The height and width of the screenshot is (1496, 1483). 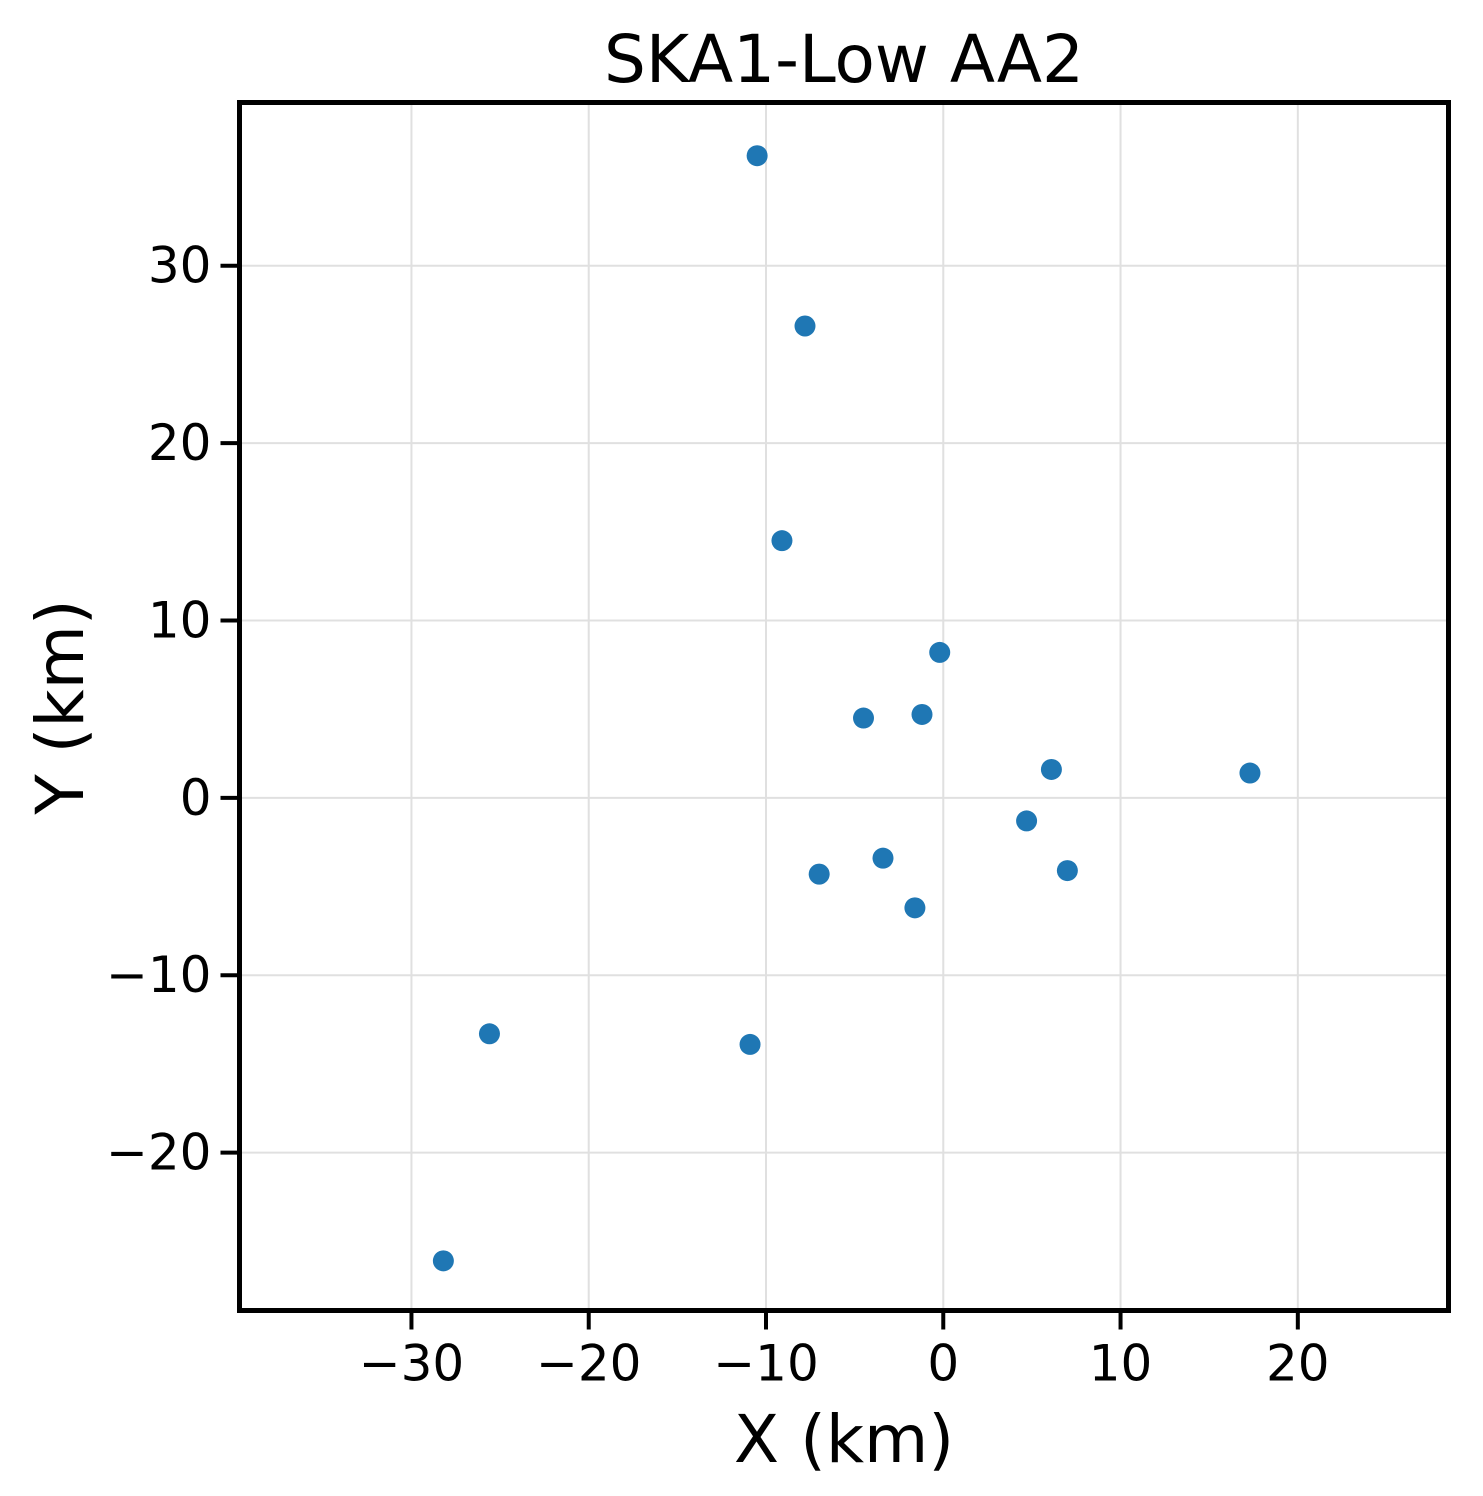 I want to click on y-tick-label: 10, so click(x=180, y=620).